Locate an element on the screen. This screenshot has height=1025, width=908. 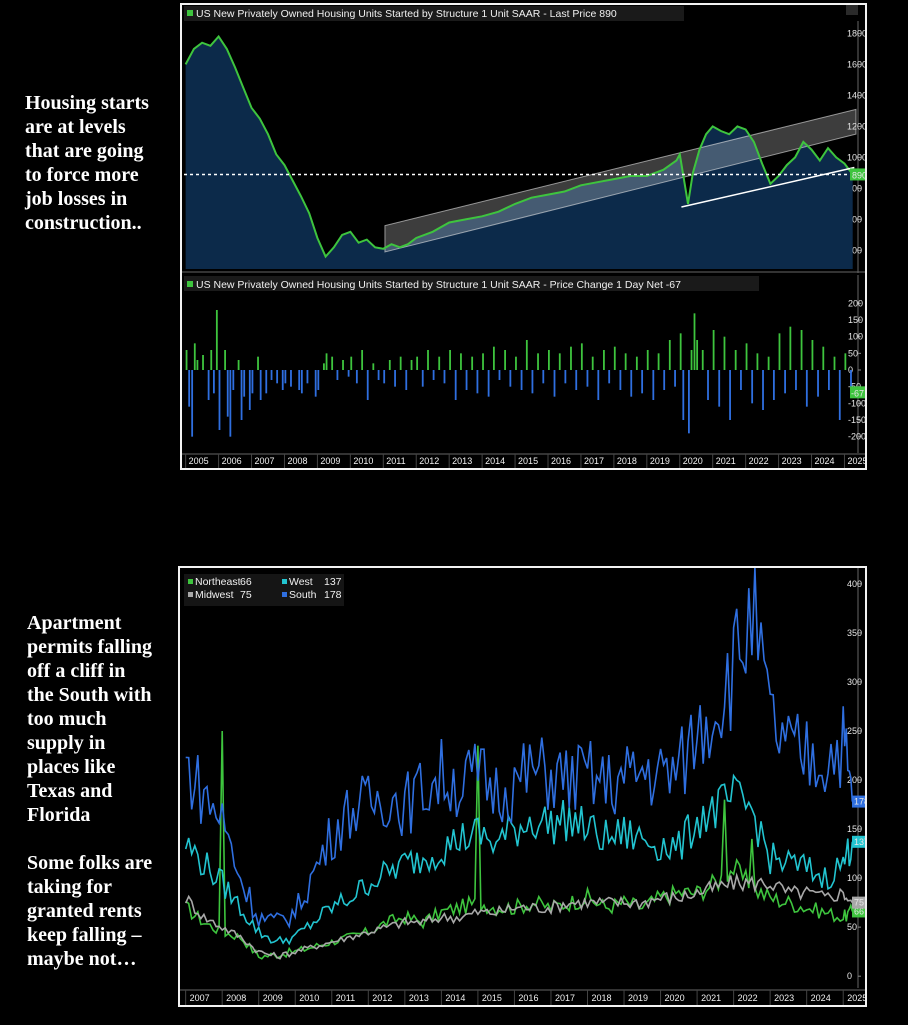
bar-title-bar is located at coordinates (471, 283).